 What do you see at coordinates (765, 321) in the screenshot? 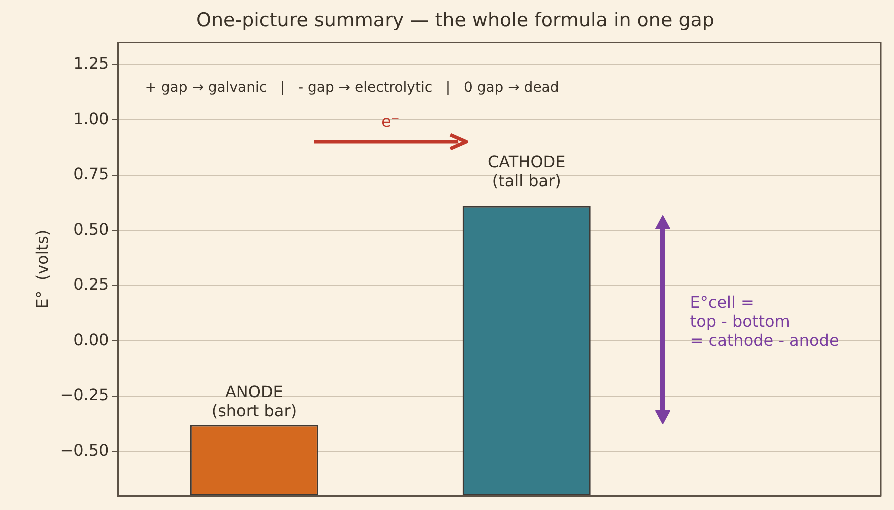
I see `annotation: E°cell = top - bottom = cathode - anode` at bounding box center [765, 321].